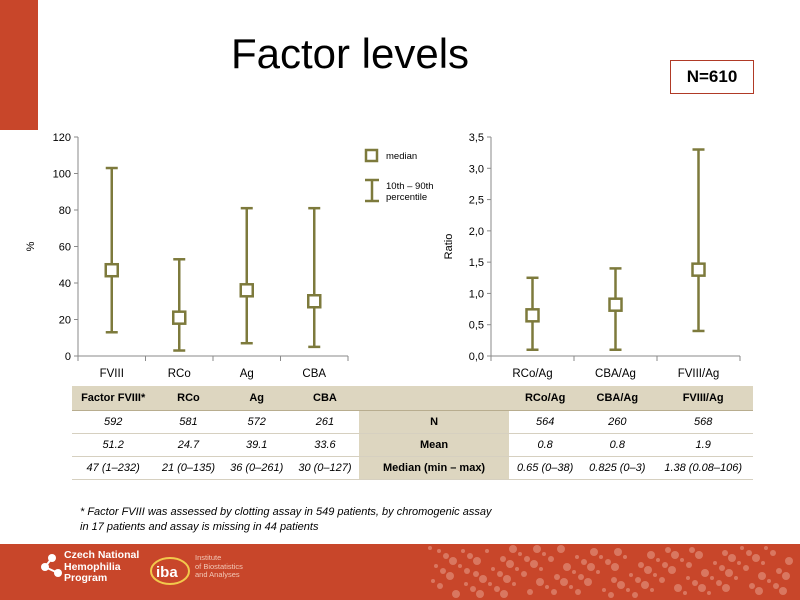 This screenshot has width=800, height=600. What do you see at coordinates (703, 468) in the screenshot?
I see `table-cell: 1.38 (0.08–106)` at bounding box center [703, 468].